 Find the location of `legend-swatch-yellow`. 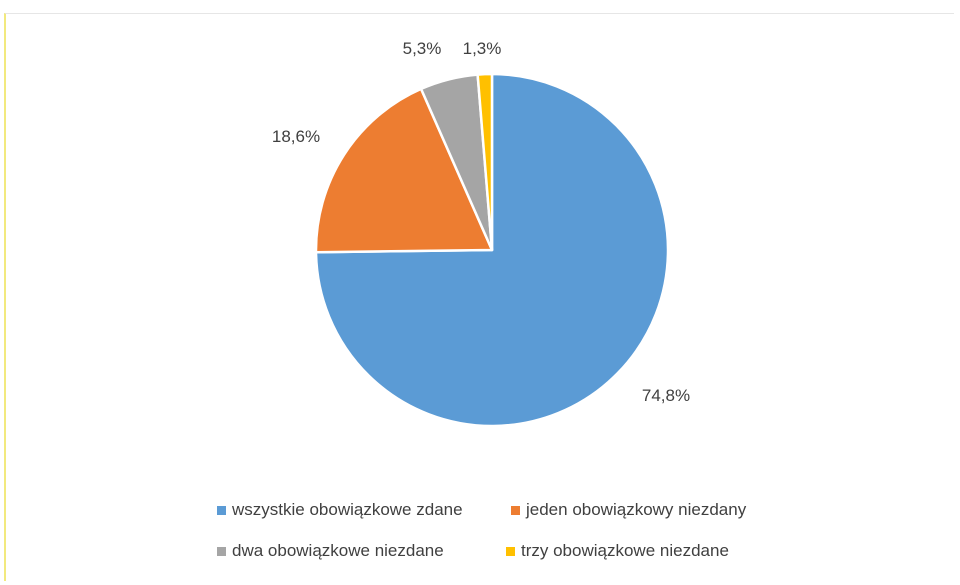

legend-swatch-yellow is located at coordinates (510, 551).